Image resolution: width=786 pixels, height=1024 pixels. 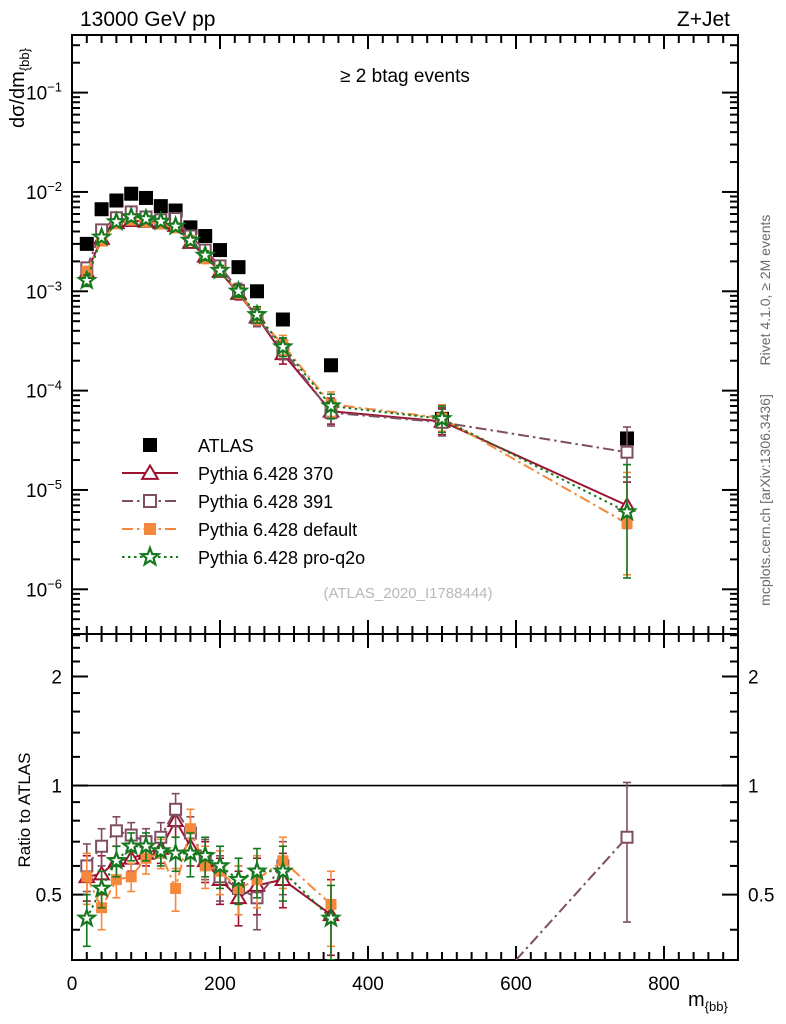 I want to click on legend-label-proq2o: Pythia 6.428 pro-q2o, so click(x=281, y=558).